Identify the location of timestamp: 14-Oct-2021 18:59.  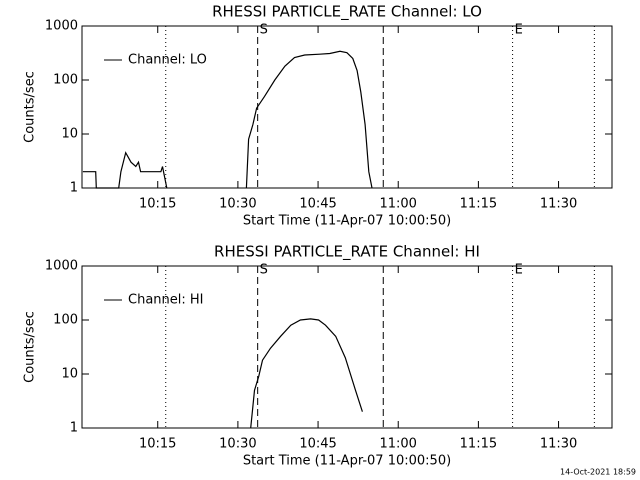
(598, 472).